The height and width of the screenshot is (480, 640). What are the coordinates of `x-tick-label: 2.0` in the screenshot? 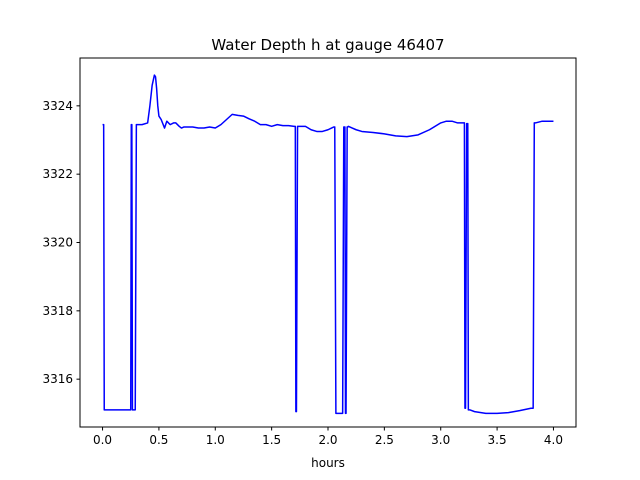 It's located at (327, 440).